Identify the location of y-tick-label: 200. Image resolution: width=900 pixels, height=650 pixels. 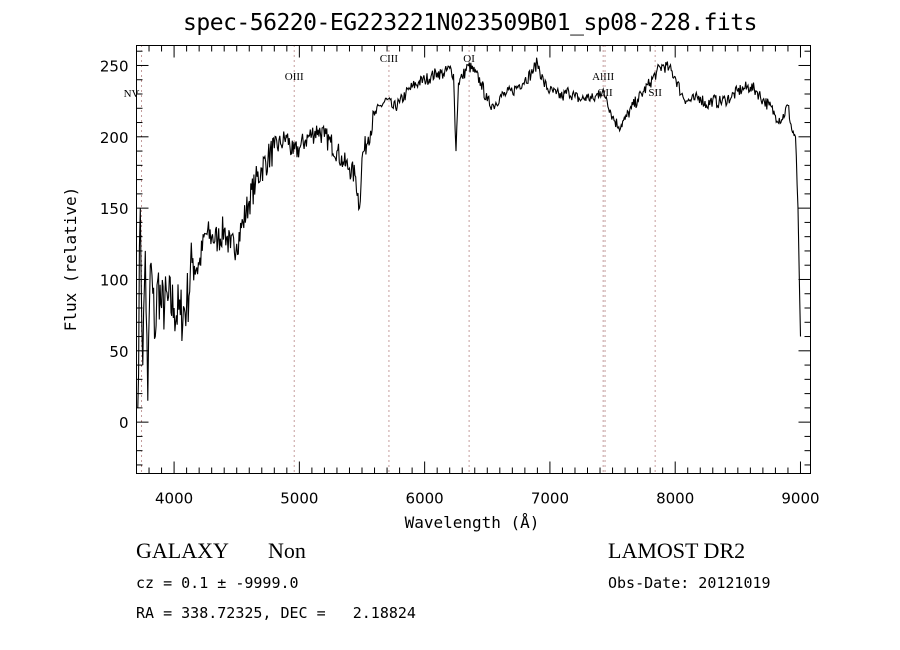
(114, 138).